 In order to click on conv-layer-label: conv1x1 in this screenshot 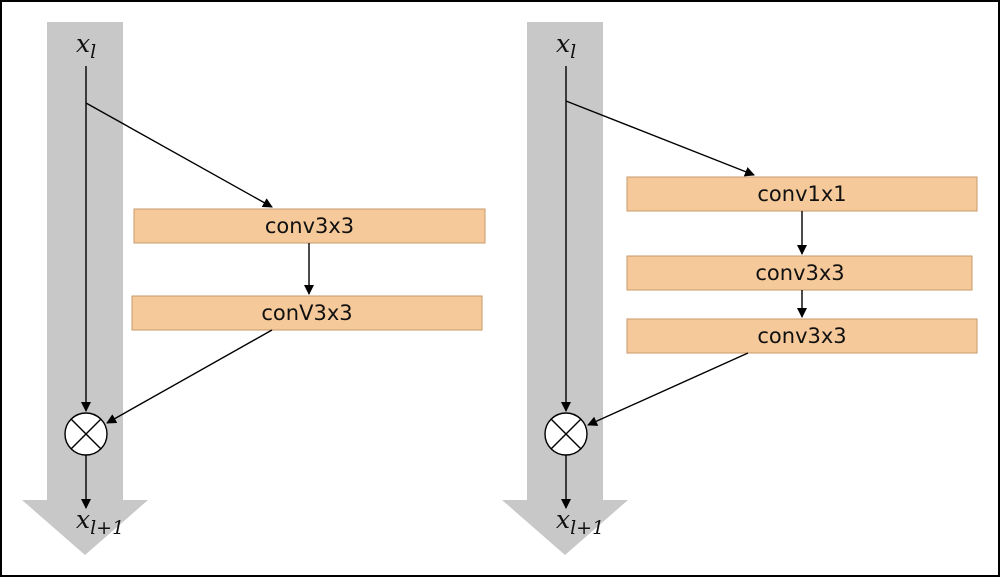, I will do `click(801, 194)`.